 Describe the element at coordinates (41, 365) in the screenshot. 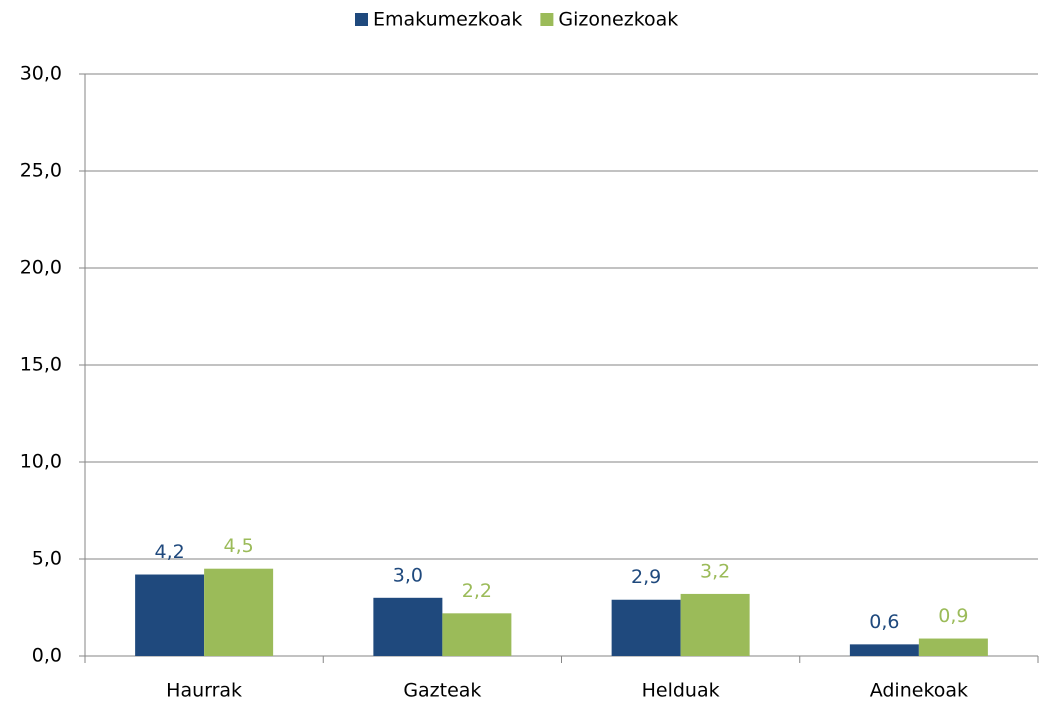

I see `y-tick-label: 15,0` at that location.